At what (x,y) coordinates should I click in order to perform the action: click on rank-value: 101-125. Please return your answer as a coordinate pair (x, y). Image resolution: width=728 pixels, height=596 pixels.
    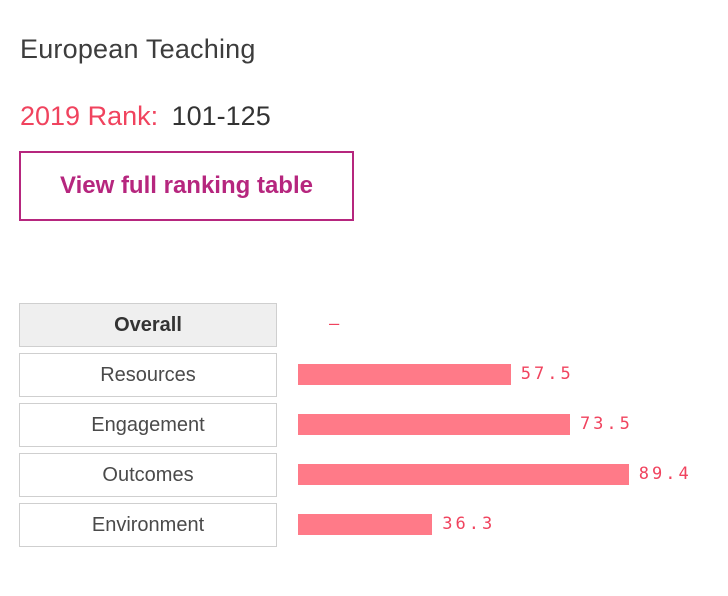
    Looking at the image, I should click on (221, 116).